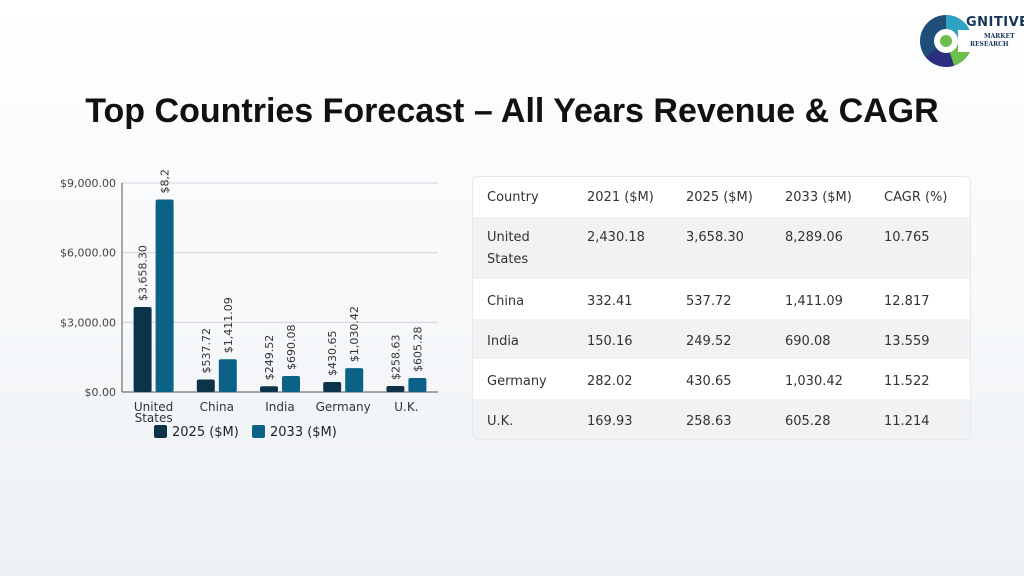 The image size is (1024, 576). I want to click on cell-country: U.K., so click(500, 421).